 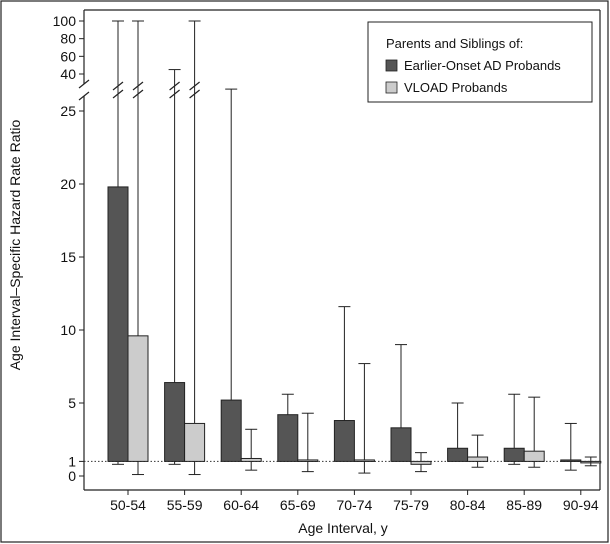 What do you see at coordinates (456, 87) in the screenshot?
I see `legend-label-vload: VLOAD Probands` at bounding box center [456, 87].